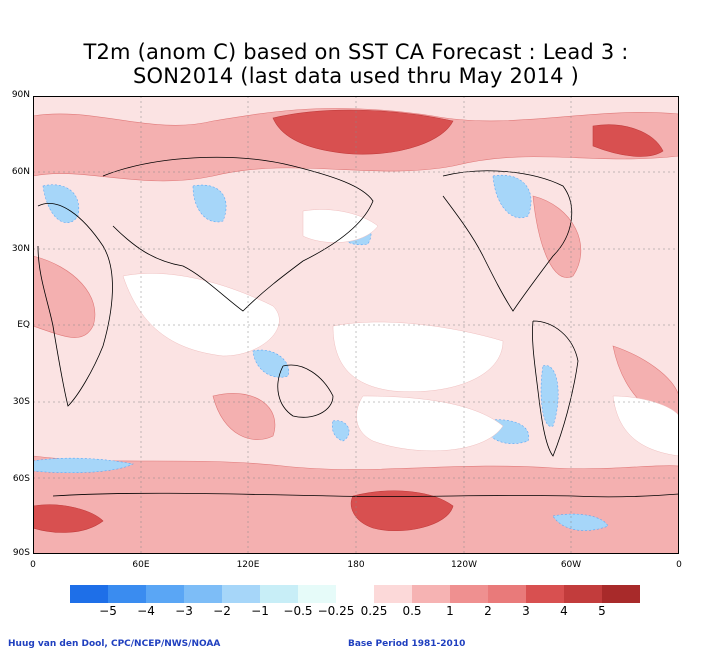 The image size is (712, 650). I want to click on x-tick-180: 180, so click(356, 565).